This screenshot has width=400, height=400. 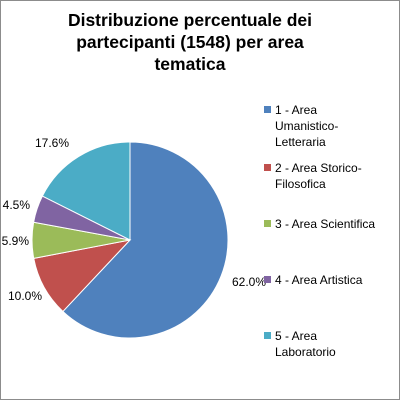 I want to click on data-label-4: 4.5%, so click(x=17, y=205).